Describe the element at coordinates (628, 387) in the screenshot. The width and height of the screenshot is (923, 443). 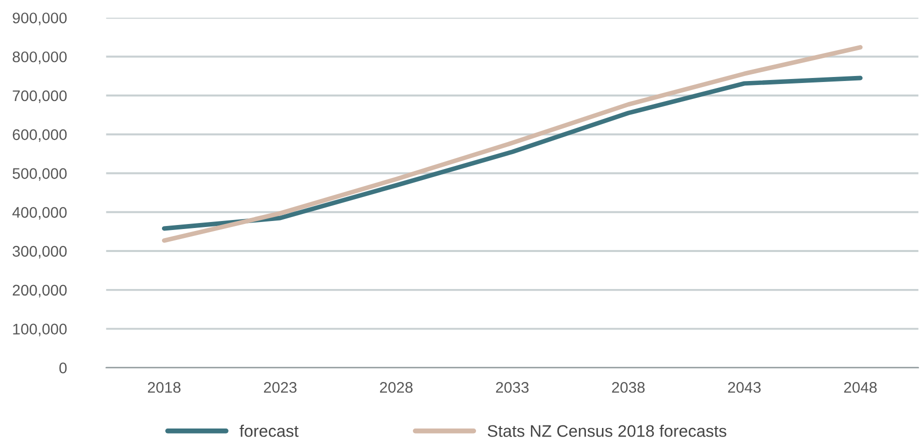
I see `x-tick-label: 2038` at that location.